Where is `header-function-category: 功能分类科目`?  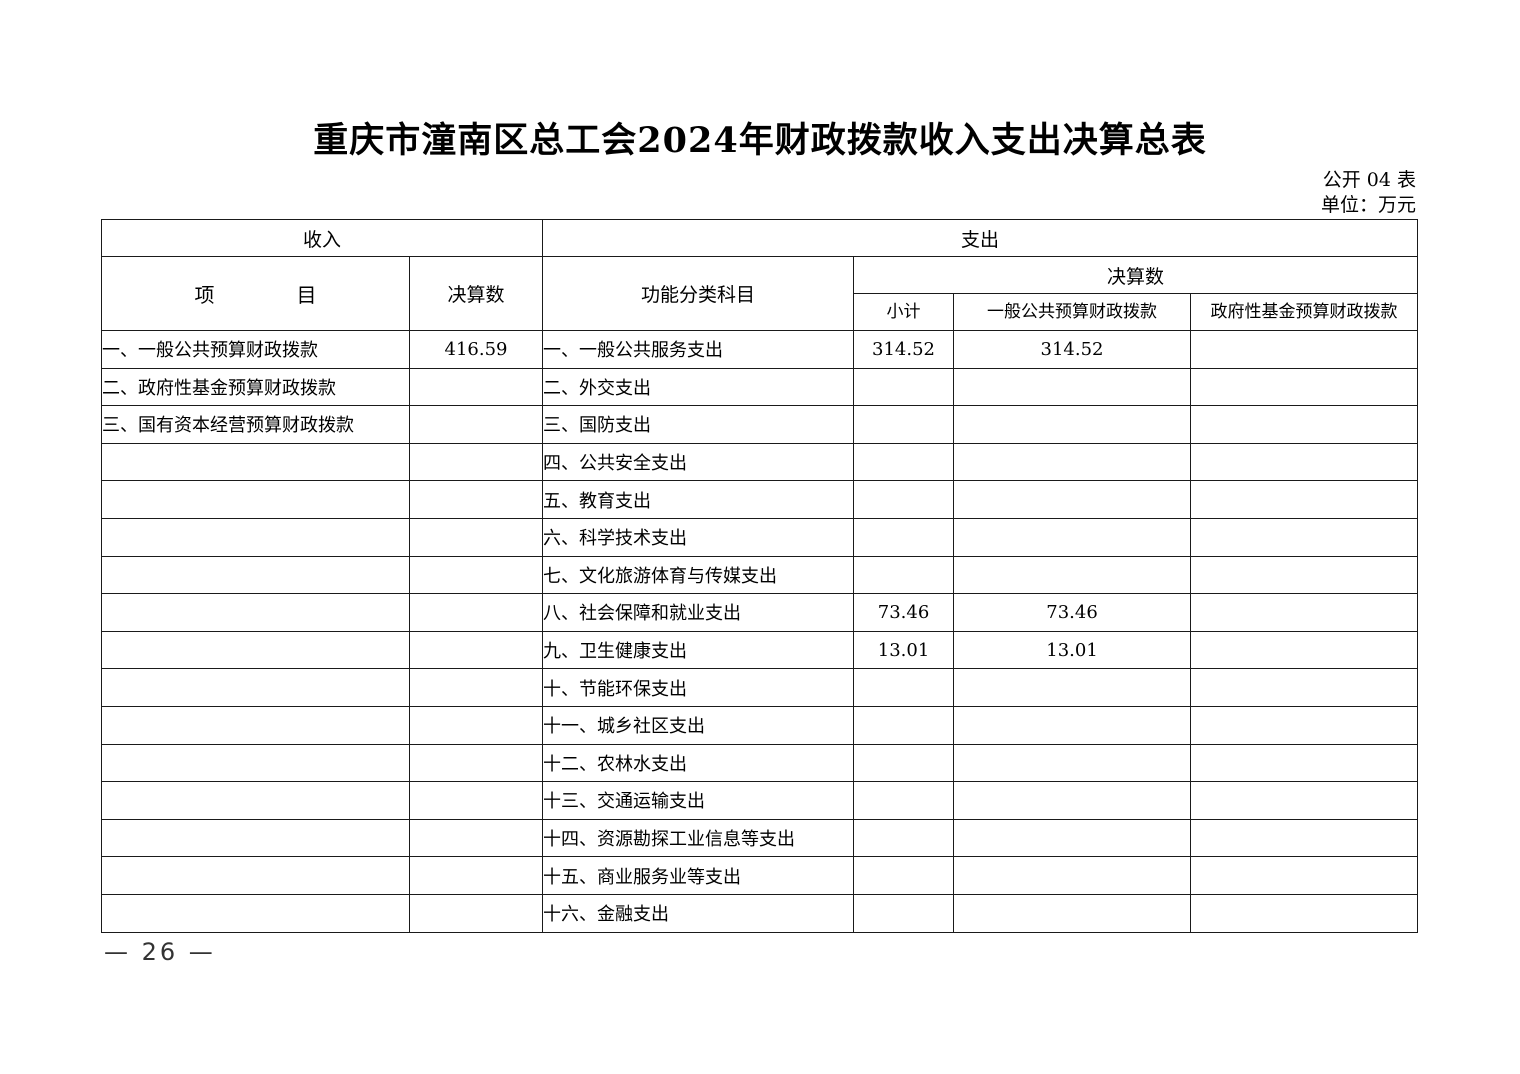
header-function-category: 功能分类科目 is located at coordinates (698, 293).